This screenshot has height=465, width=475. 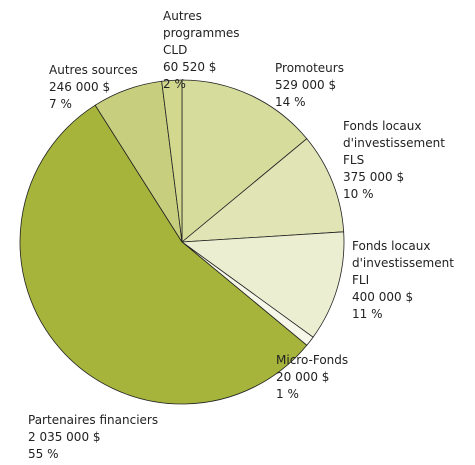 I want to click on slice-label: Autres sources 246 000 $ 7 %, so click(x=104, y=87).